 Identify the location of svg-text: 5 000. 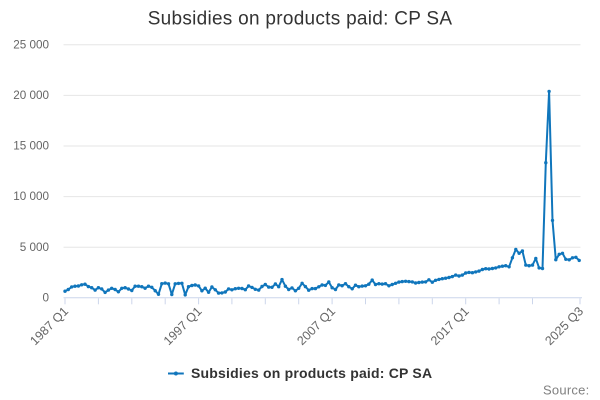
(35, 247).